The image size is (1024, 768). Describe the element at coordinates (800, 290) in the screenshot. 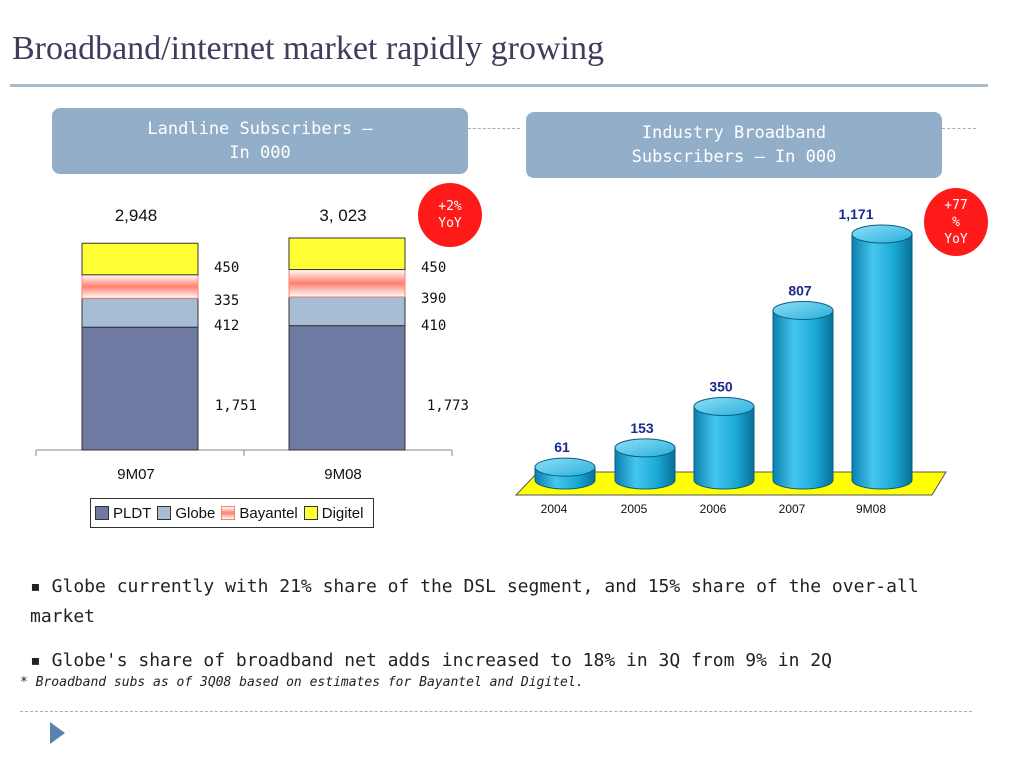

I see `data-value-label: 807` at that location.